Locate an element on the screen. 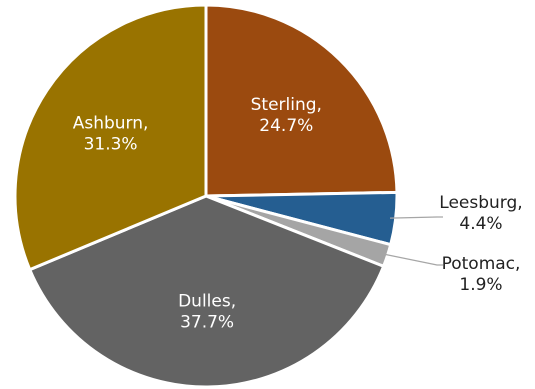  data-label-sterling: Sterling, 24.7% is located at coordinates (286, 115).